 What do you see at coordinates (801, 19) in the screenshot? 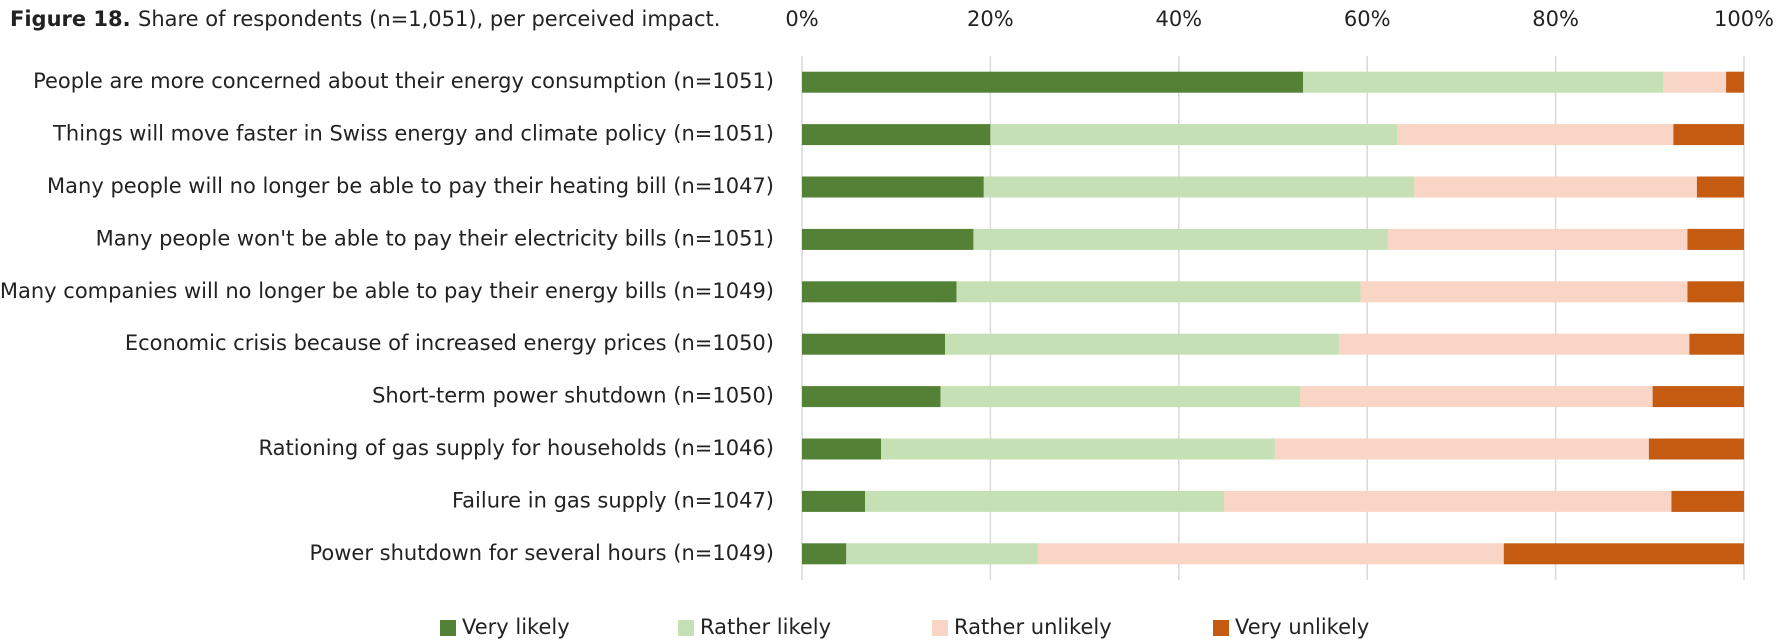
I see `x-tick-label: 0%` at bounding box center [801, 19].